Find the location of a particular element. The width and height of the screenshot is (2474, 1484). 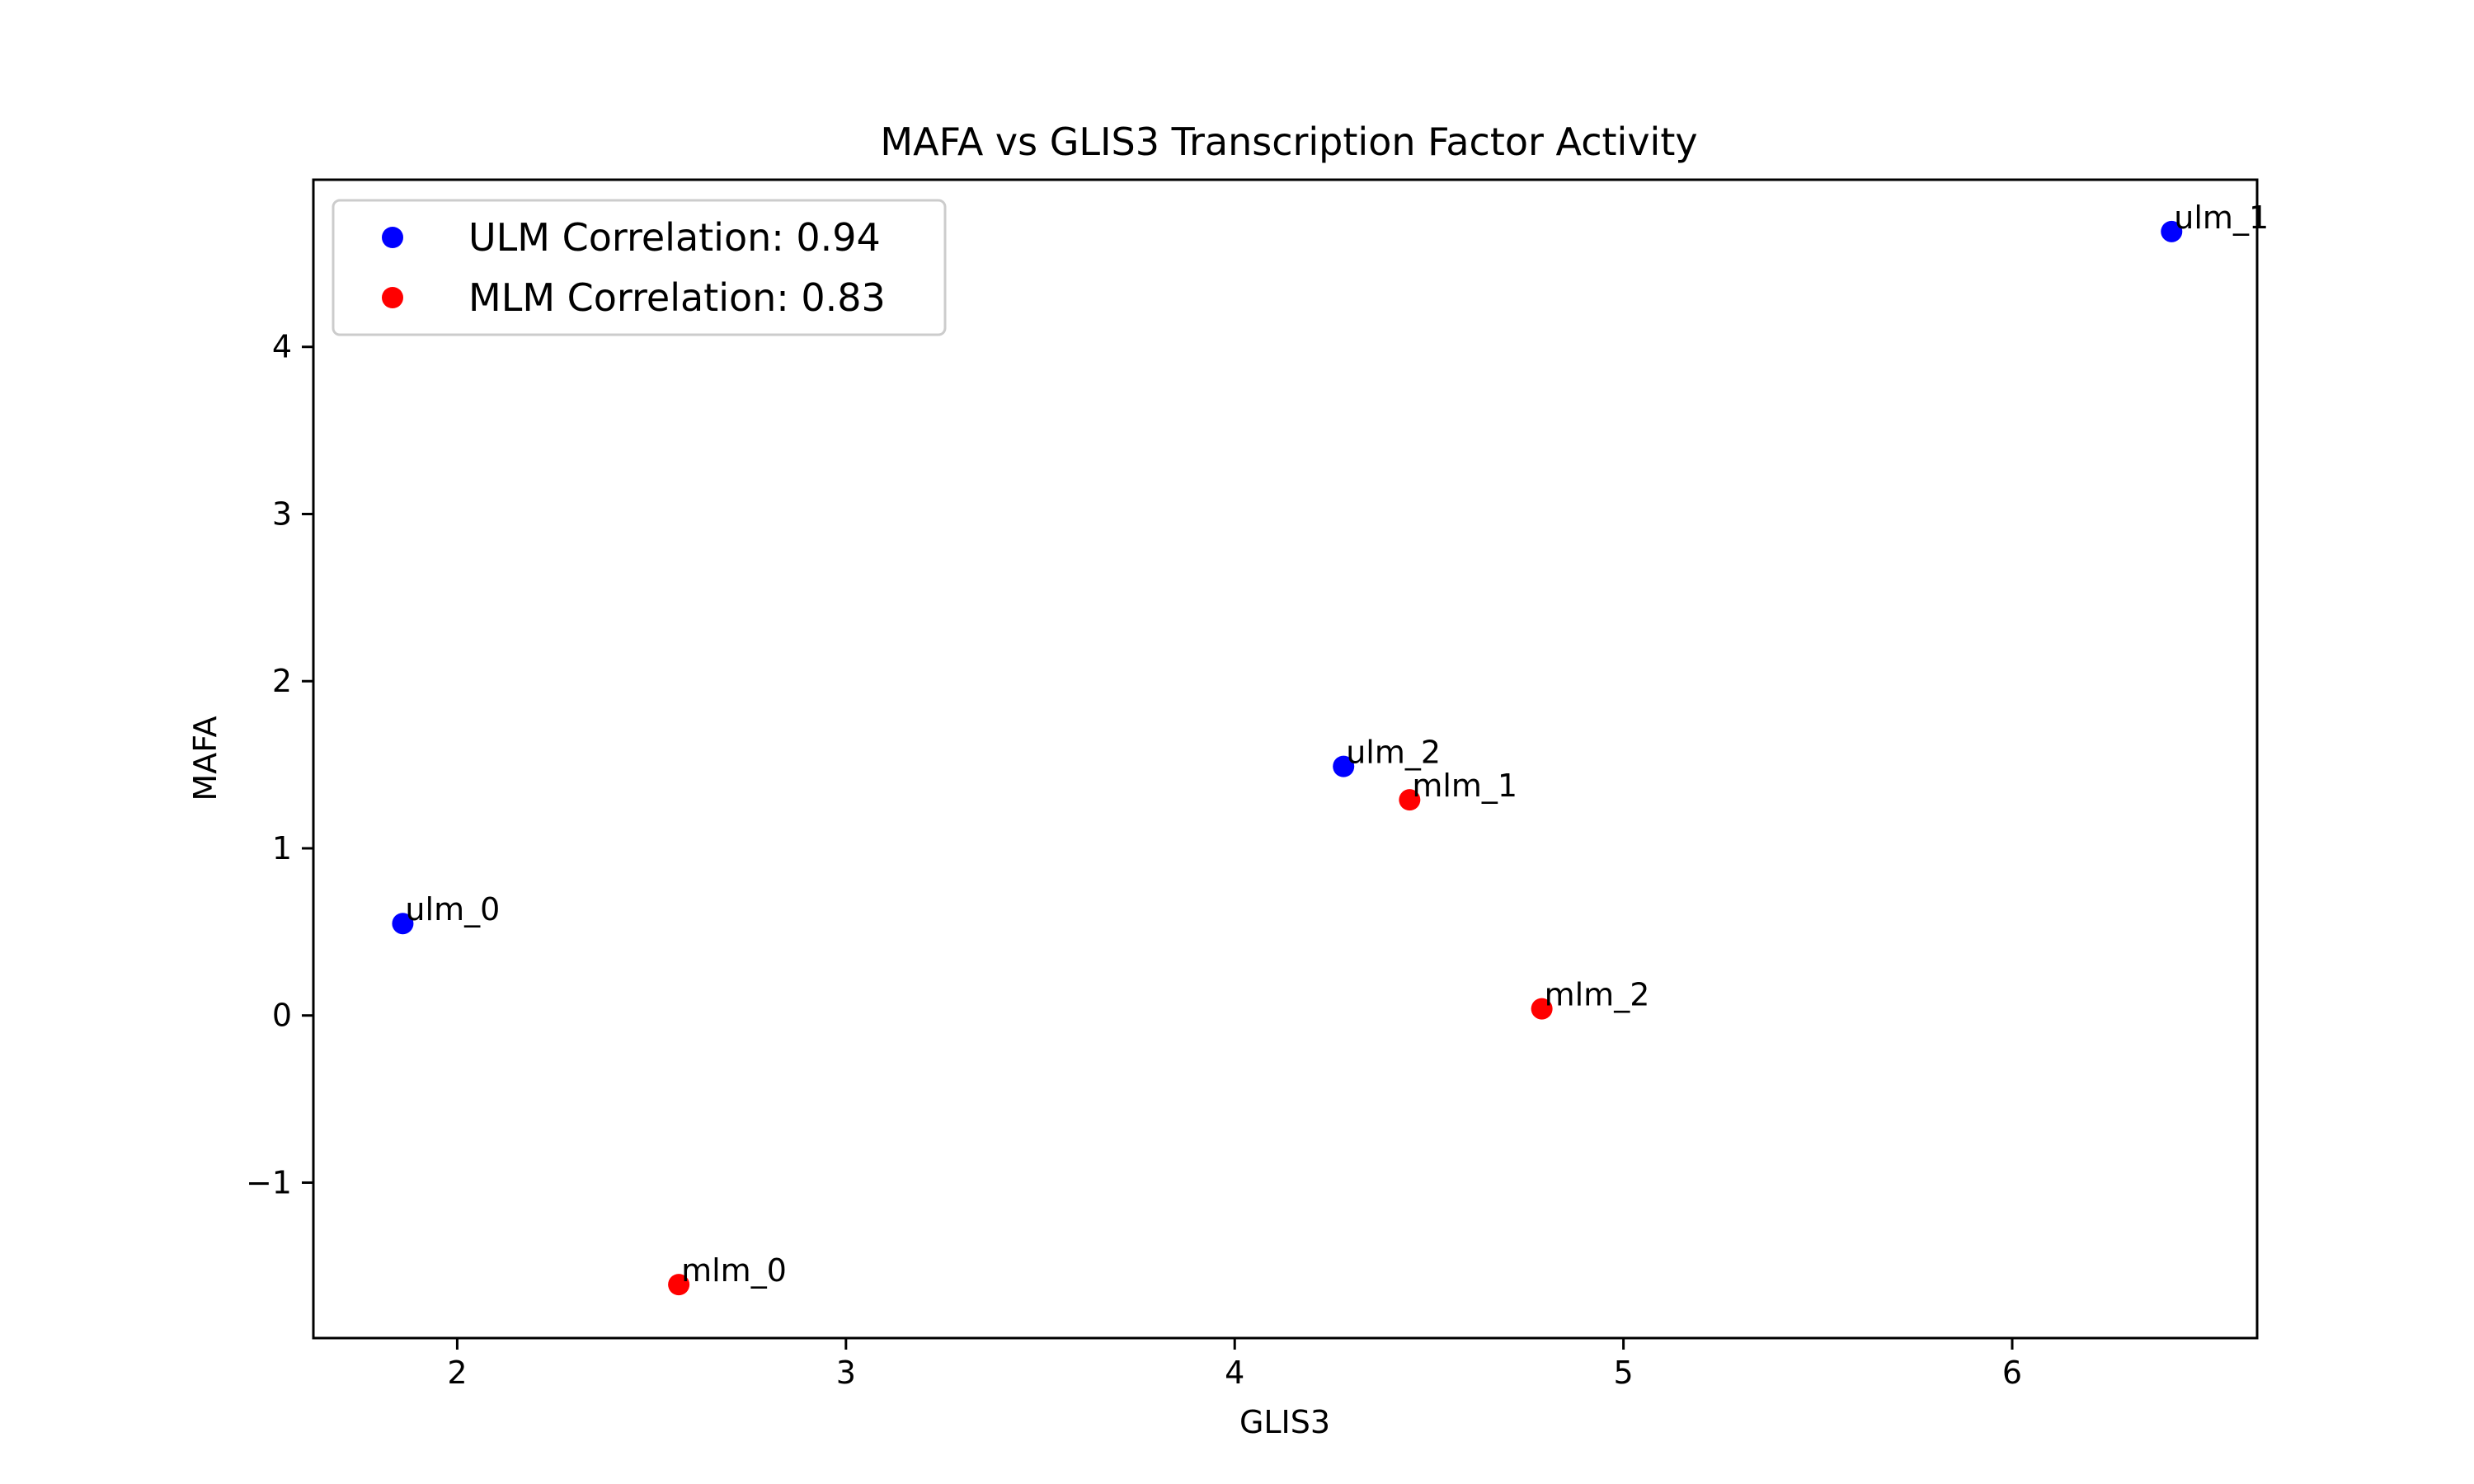

x-tick-label: 2 is located at coordinates (457, 1373).